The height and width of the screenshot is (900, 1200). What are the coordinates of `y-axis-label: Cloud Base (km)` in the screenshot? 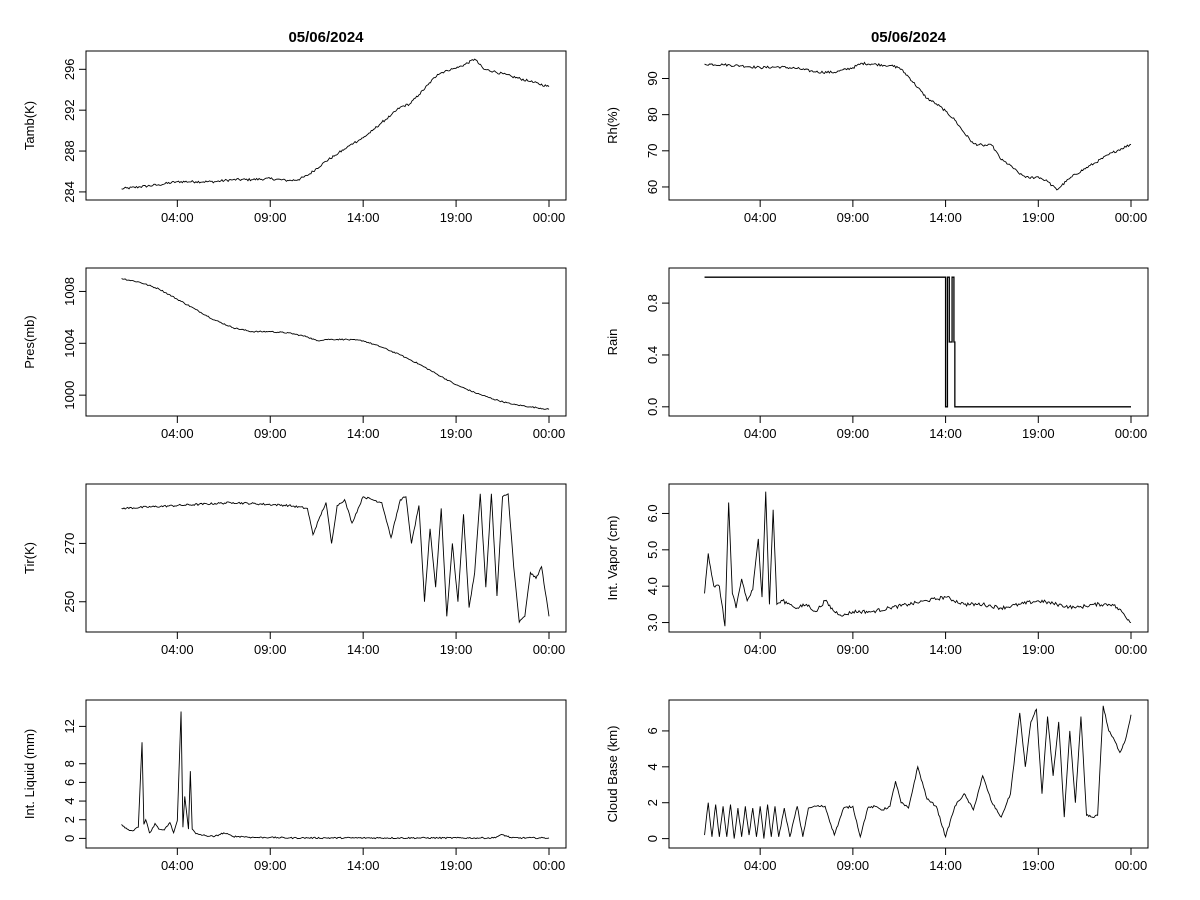 It's located at (612, 774).